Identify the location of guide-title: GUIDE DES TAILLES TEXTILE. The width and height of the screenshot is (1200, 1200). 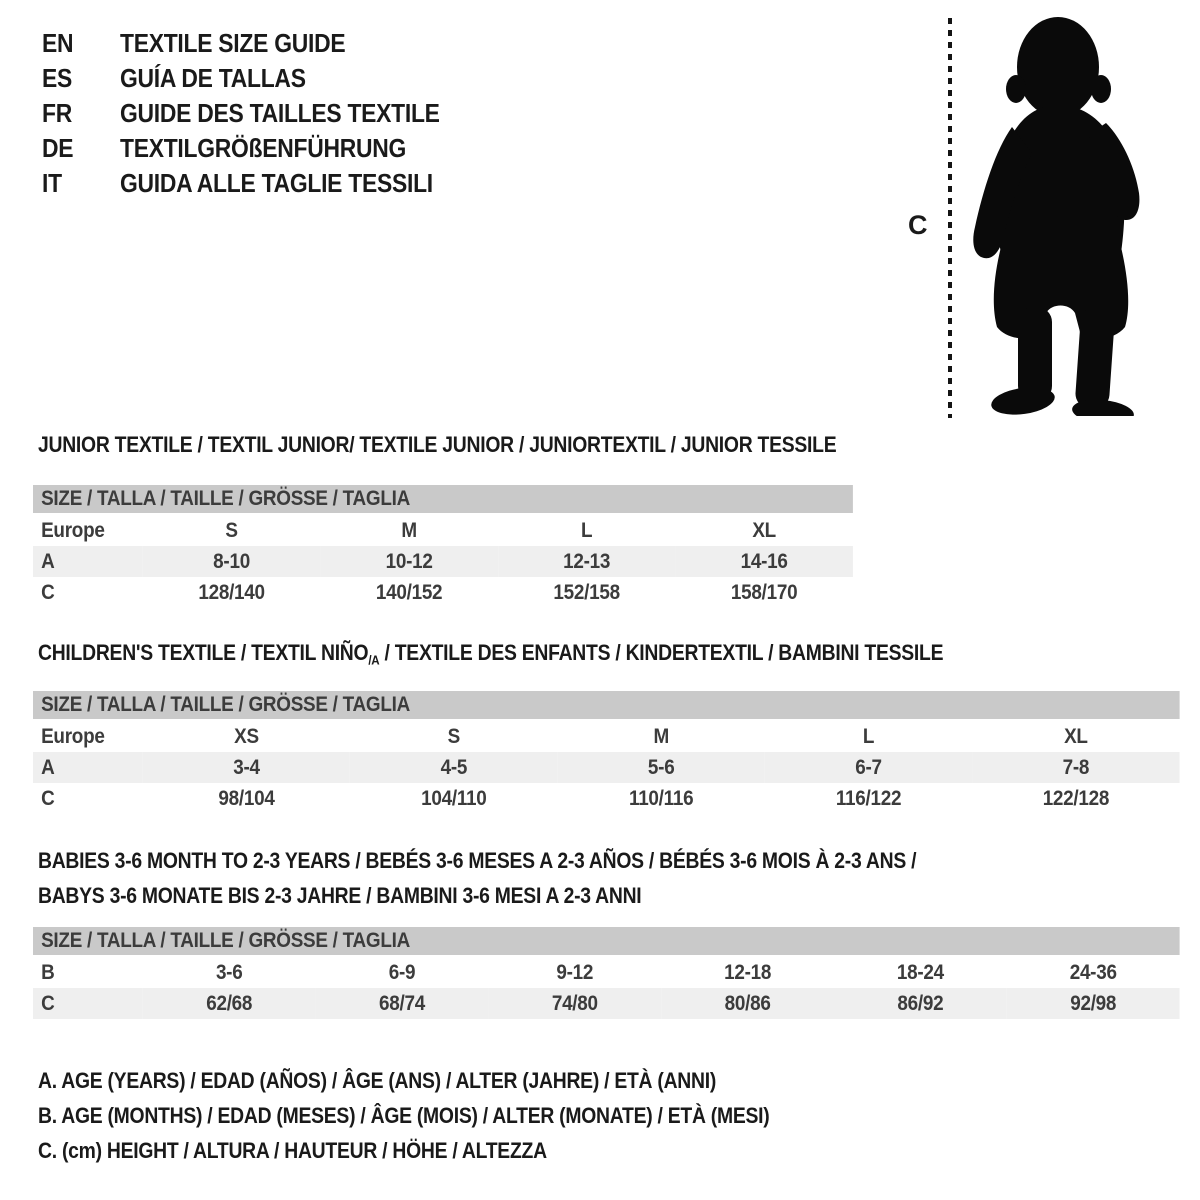
(280, 113).